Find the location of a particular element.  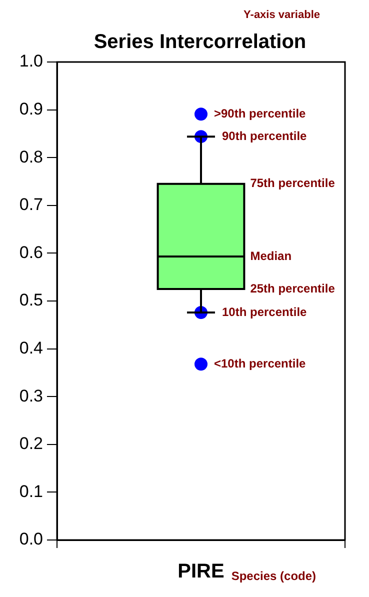

annotation: >90th percentile is located at coordinates (260, 113).